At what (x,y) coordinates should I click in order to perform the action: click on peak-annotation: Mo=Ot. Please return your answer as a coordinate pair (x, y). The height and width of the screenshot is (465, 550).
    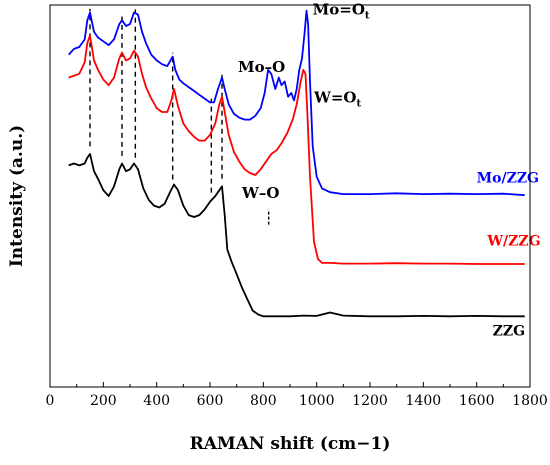
    Looking at the image, I should click on (341, 11).